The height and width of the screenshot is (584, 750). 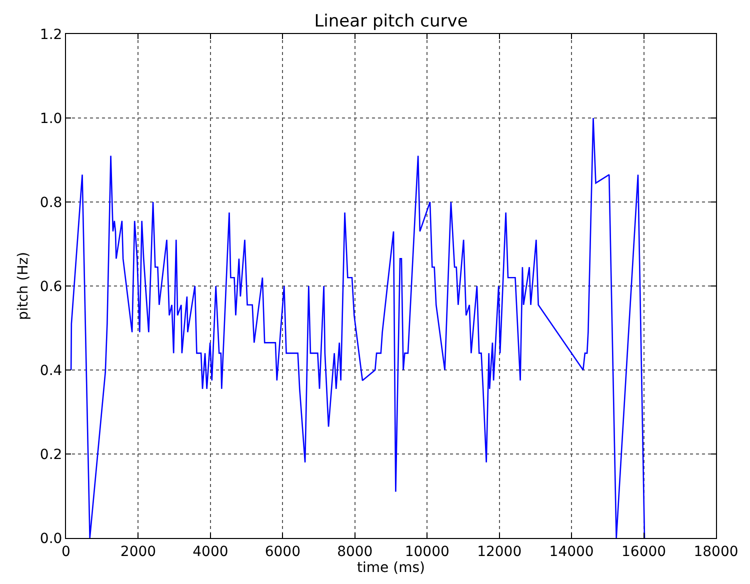 I want to click on x-tick-label: 2000, so click(x=138, y=552).